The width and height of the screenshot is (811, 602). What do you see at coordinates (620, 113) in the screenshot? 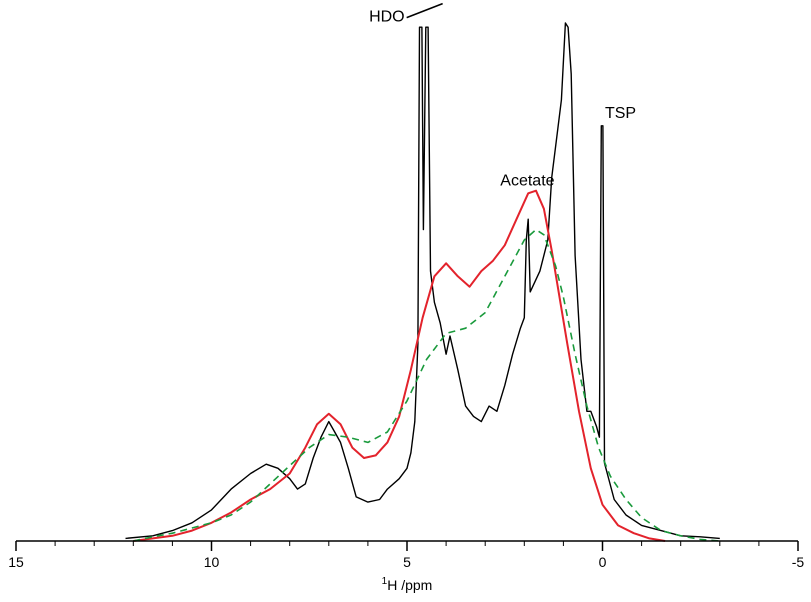
I see `annotation-tsp: TSP` at bounding box center [620, 113].